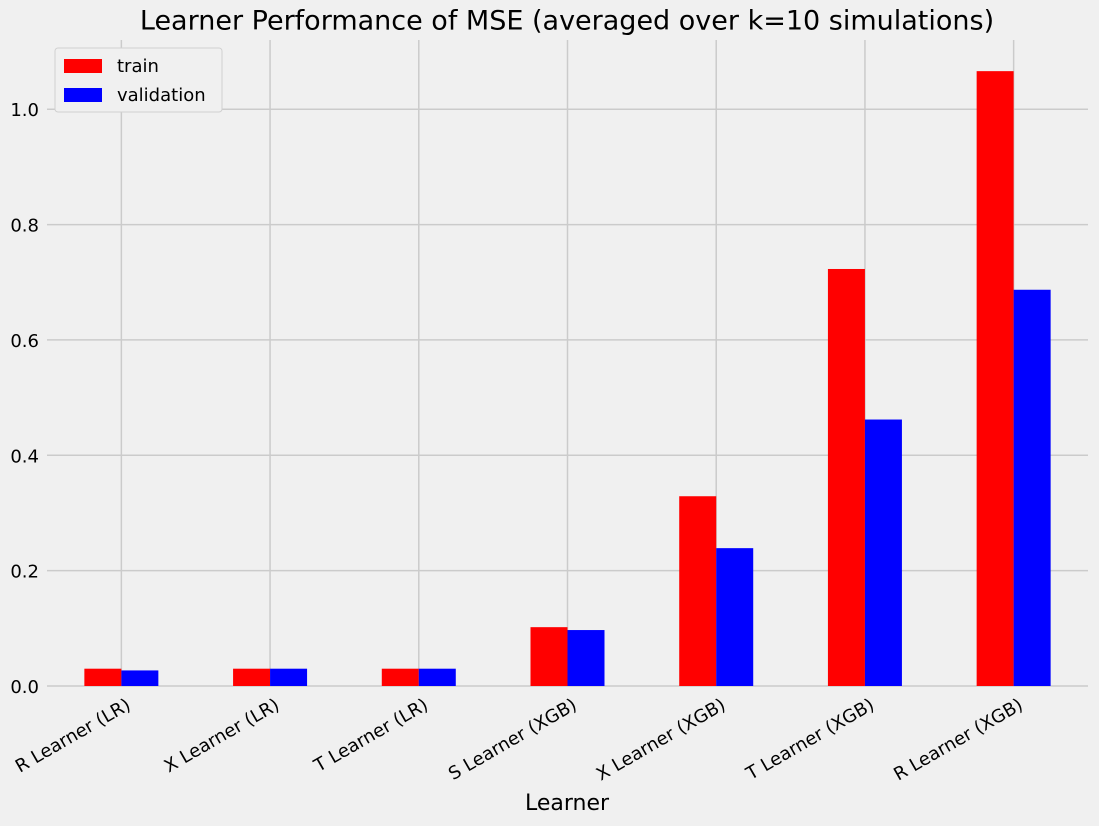  Describe the element at coordinates (24, 687) in the screenshot. I see `y-tick-label: 0.0` at that location.